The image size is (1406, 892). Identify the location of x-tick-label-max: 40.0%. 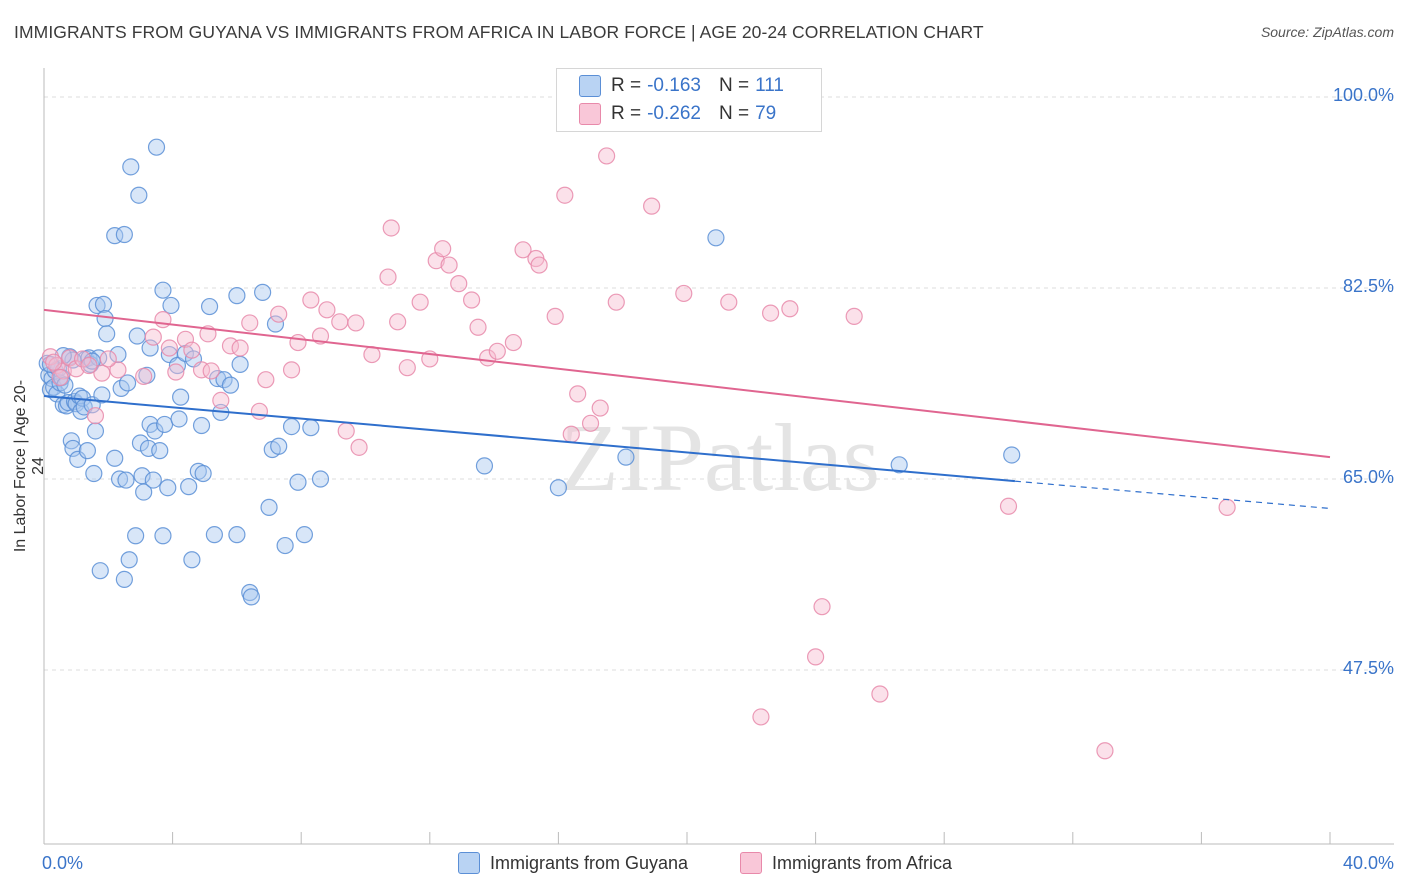
(1368, 863).